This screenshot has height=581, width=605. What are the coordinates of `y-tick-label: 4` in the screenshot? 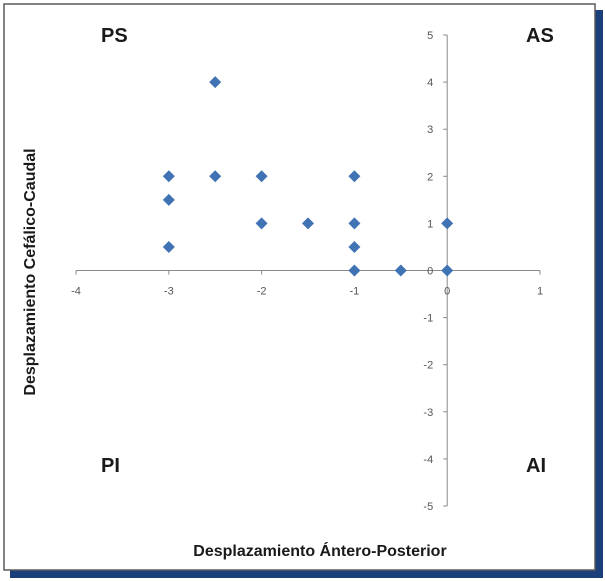 It's located at (430, 83).